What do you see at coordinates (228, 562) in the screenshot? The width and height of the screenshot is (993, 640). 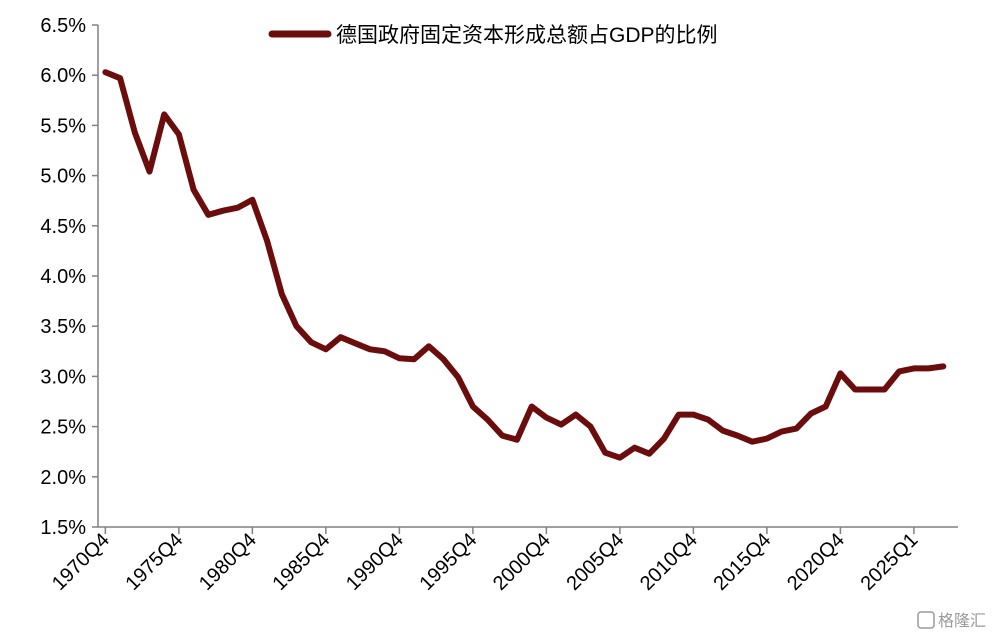 I see `x-tick-label: 1980Q4` at bounding box center [228, 562].